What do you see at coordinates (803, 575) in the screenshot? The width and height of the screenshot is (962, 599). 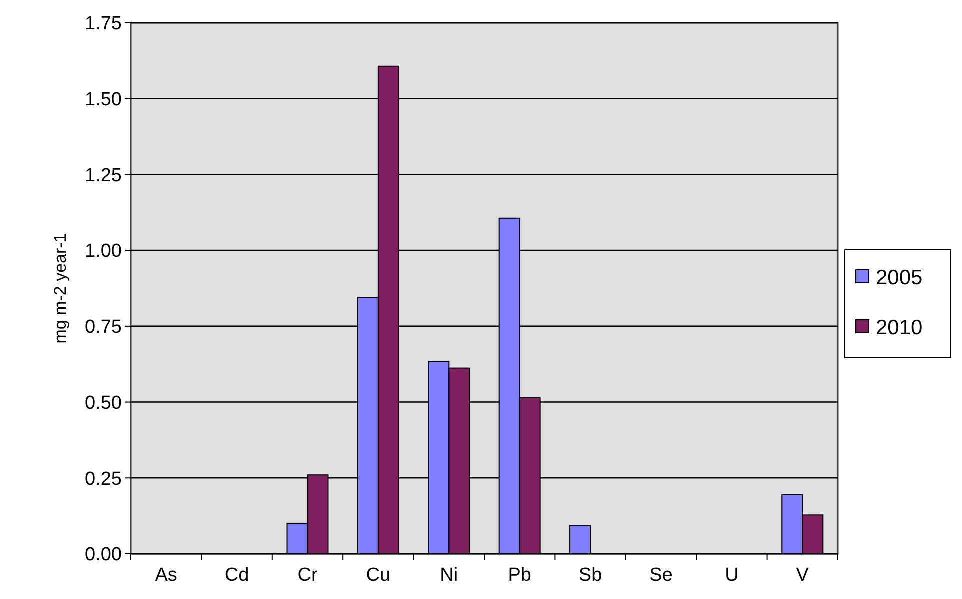 I see `x-tick-label: V` at bounding box center [803, 575].